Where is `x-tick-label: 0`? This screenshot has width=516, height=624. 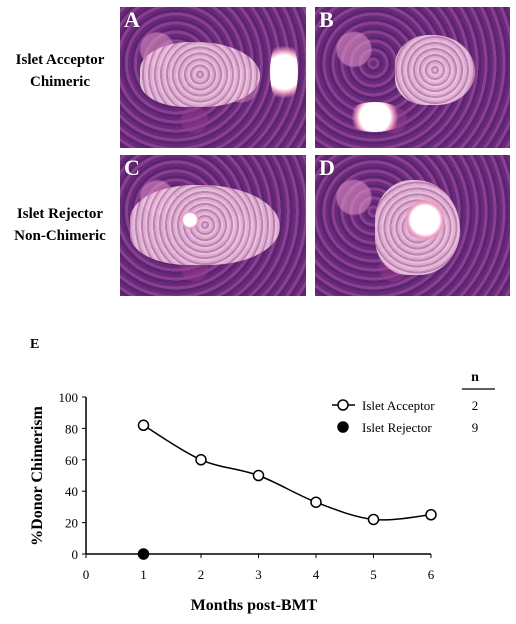 x-tick-label: 0 is located at coordinates (86, 574).